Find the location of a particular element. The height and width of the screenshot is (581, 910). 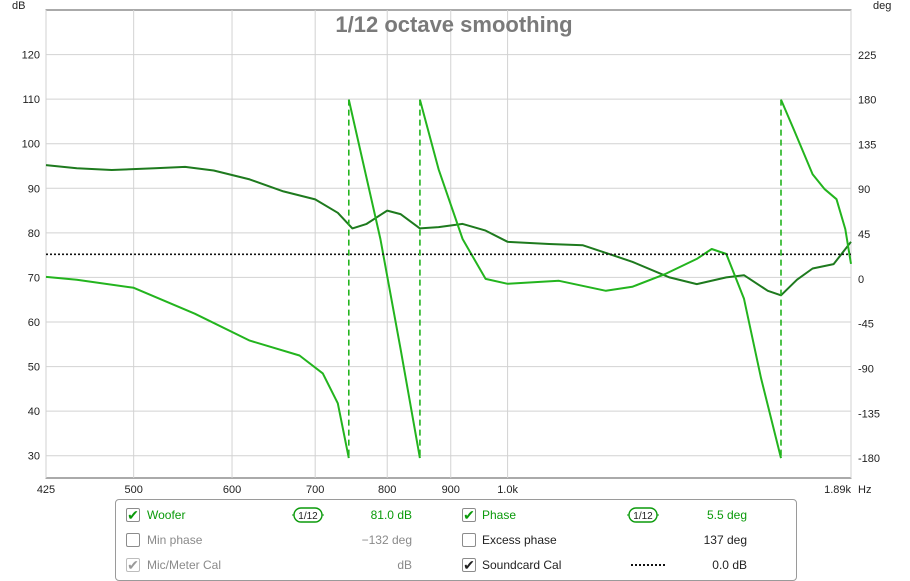

min-phase-label: Min phase is located at coordinates (175, 540).